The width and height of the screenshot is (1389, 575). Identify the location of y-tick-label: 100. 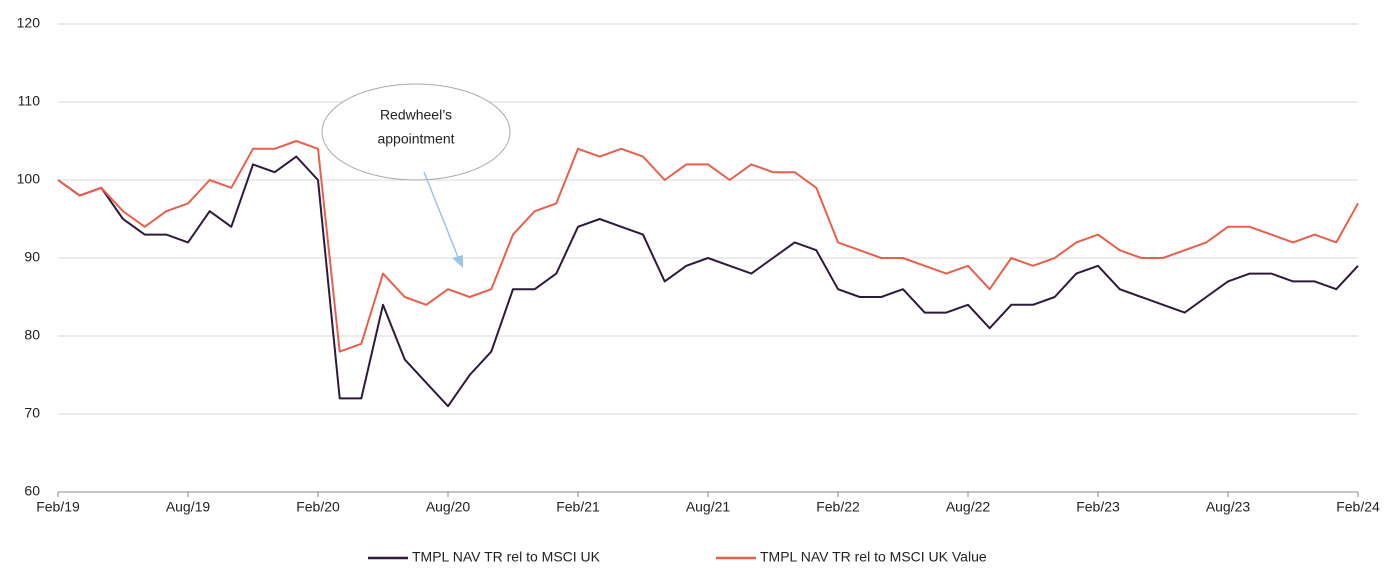
(29, 179).